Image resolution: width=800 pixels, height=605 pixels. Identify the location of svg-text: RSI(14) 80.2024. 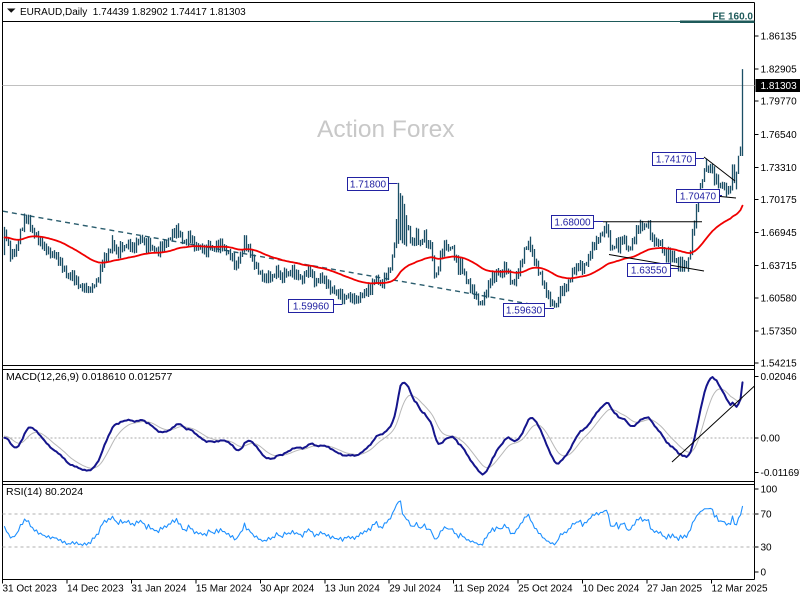
(44, 492).